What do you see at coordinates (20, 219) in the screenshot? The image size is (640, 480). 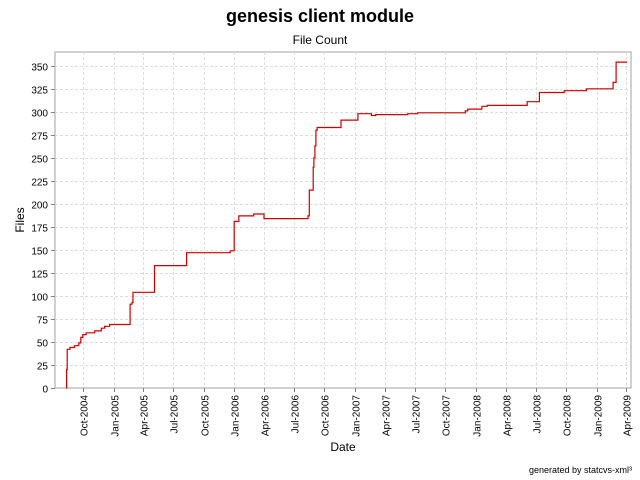 I see `y-axis-label: Files` at bounding box center [20, 219].